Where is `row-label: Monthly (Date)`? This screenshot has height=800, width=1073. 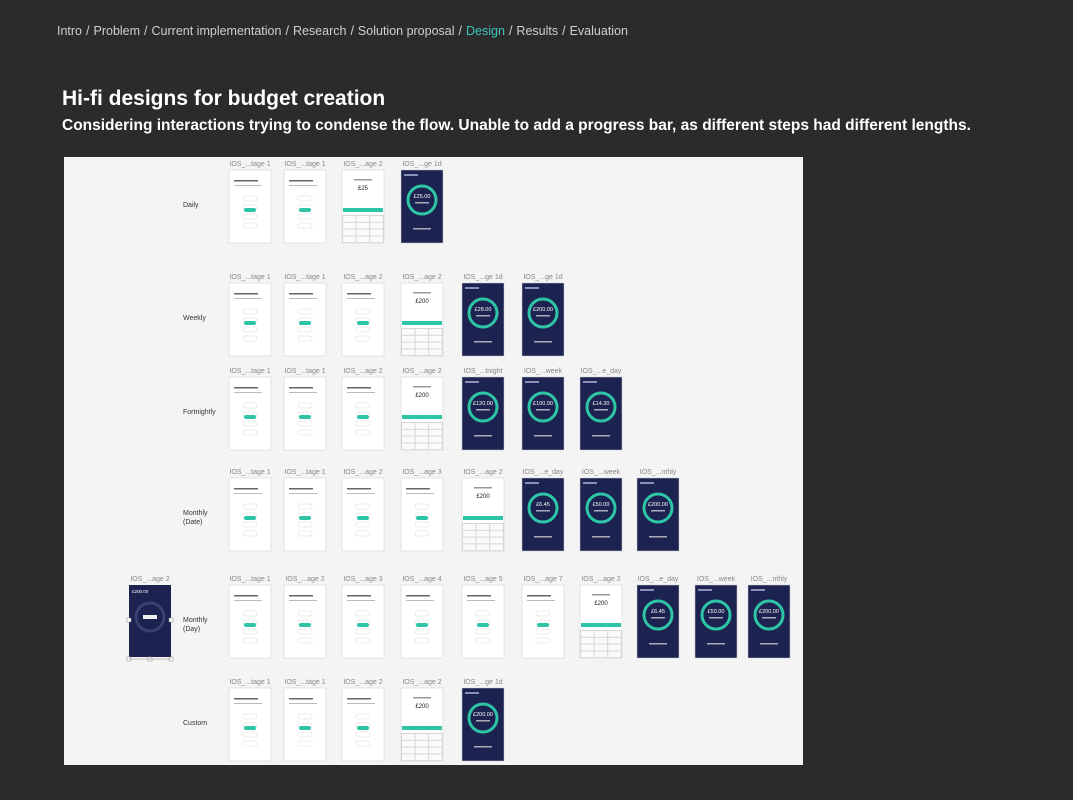
row-label: Monthly (Date) is located at coordinates (195, 518).